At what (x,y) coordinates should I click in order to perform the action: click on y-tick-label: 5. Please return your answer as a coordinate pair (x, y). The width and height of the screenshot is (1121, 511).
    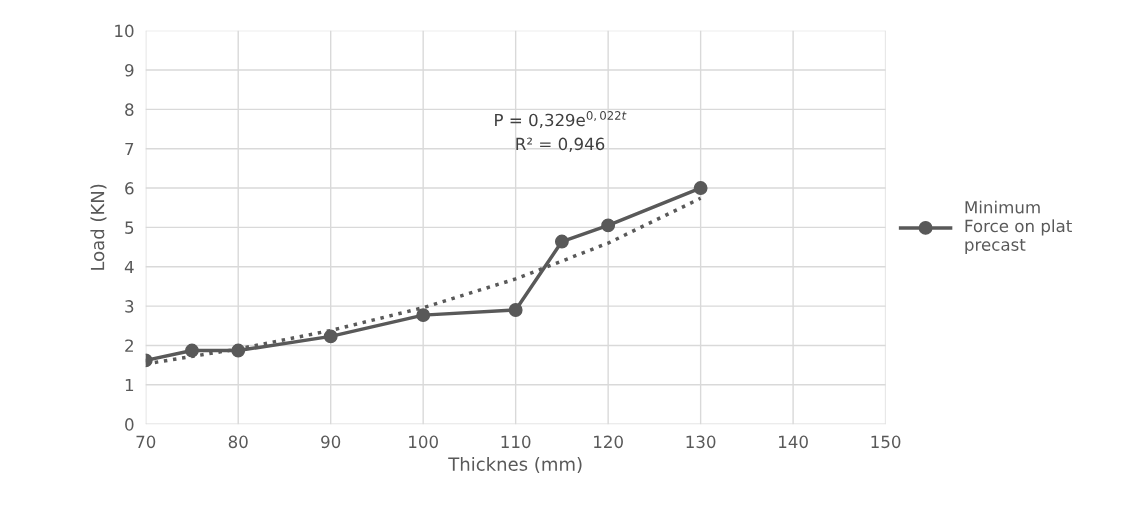
    Looking at the image, I should click on (129, 227).